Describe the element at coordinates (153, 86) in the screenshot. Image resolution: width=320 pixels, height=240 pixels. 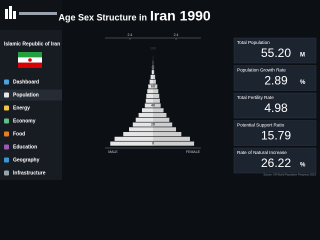
I see `age-label: 60` at that location.